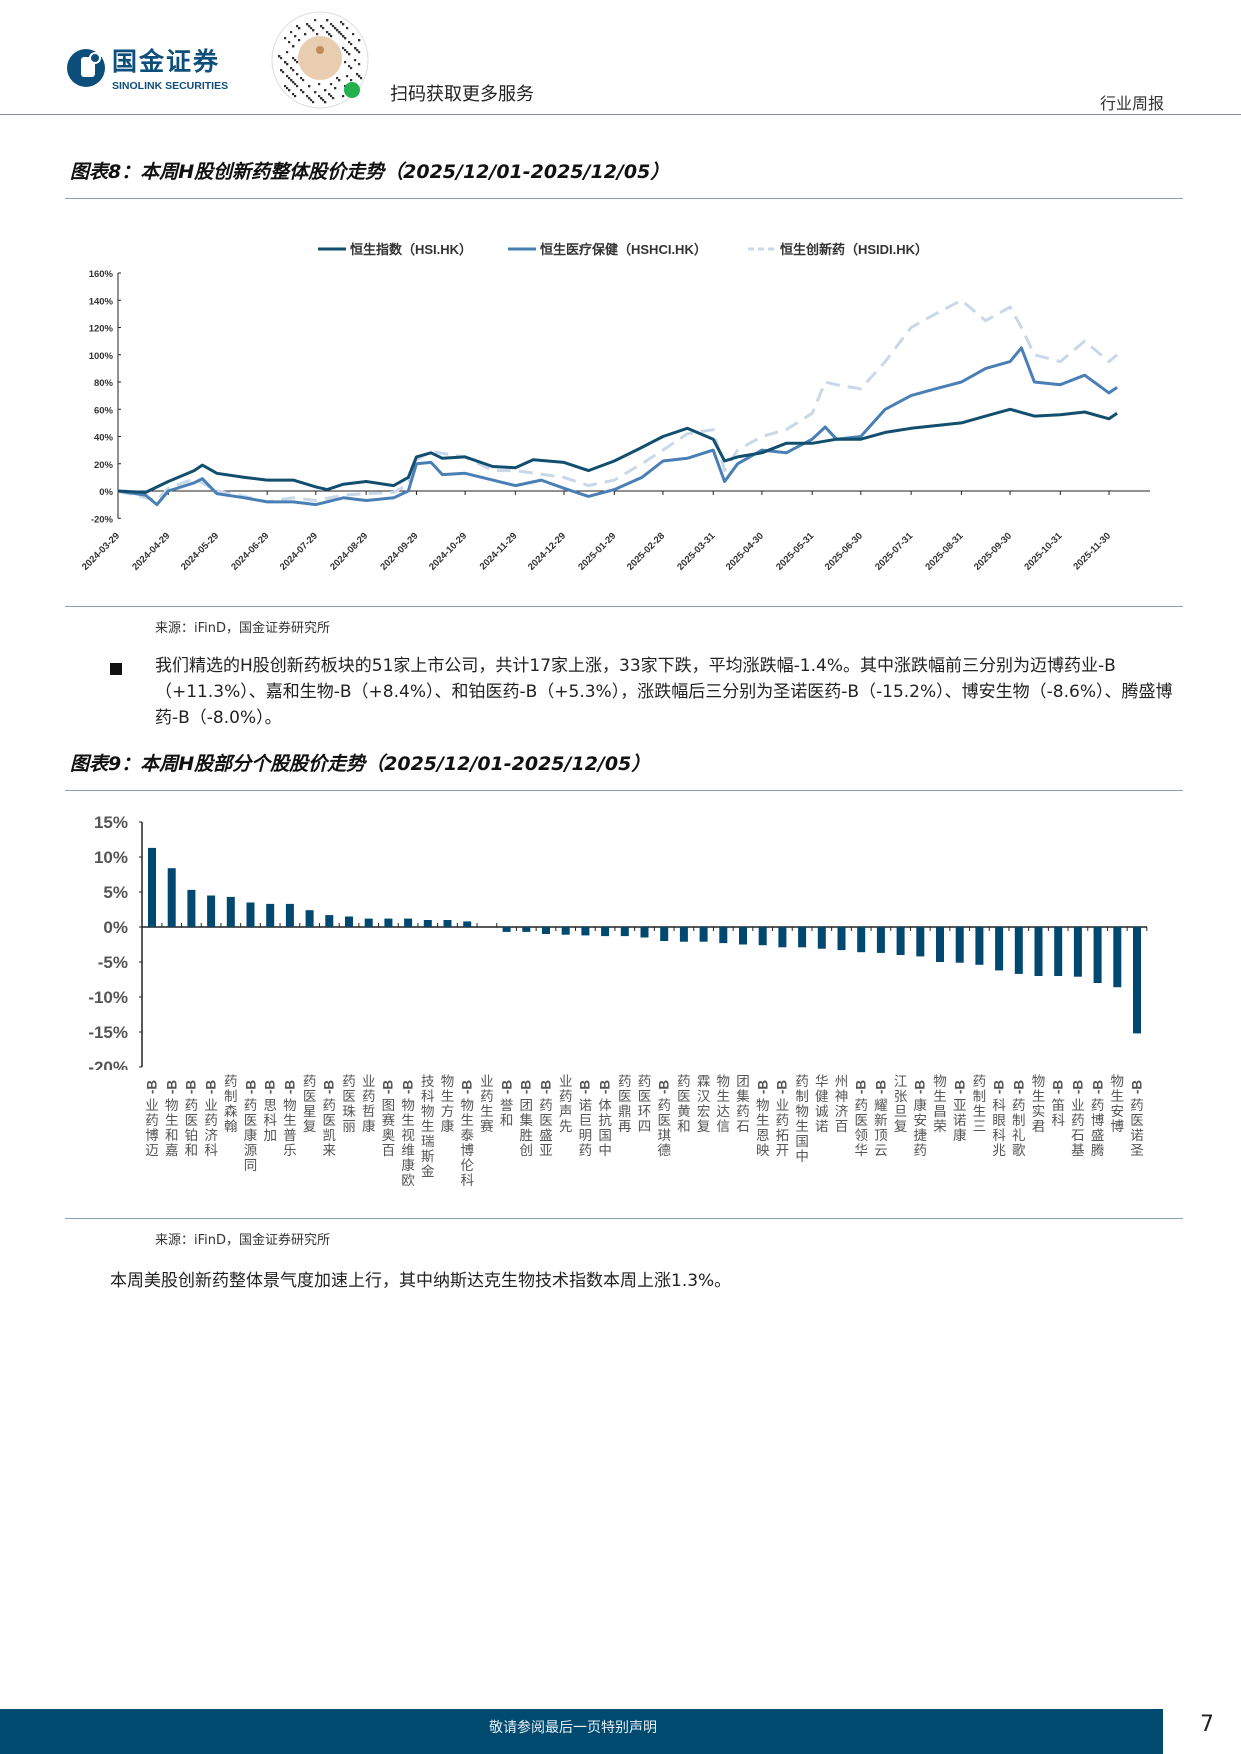 The width and height of the screenshot is (1241, 1754). Describe the element at coordinates (565, 1104) in the screenshot. I see `category-label: 先声药业` at that location.